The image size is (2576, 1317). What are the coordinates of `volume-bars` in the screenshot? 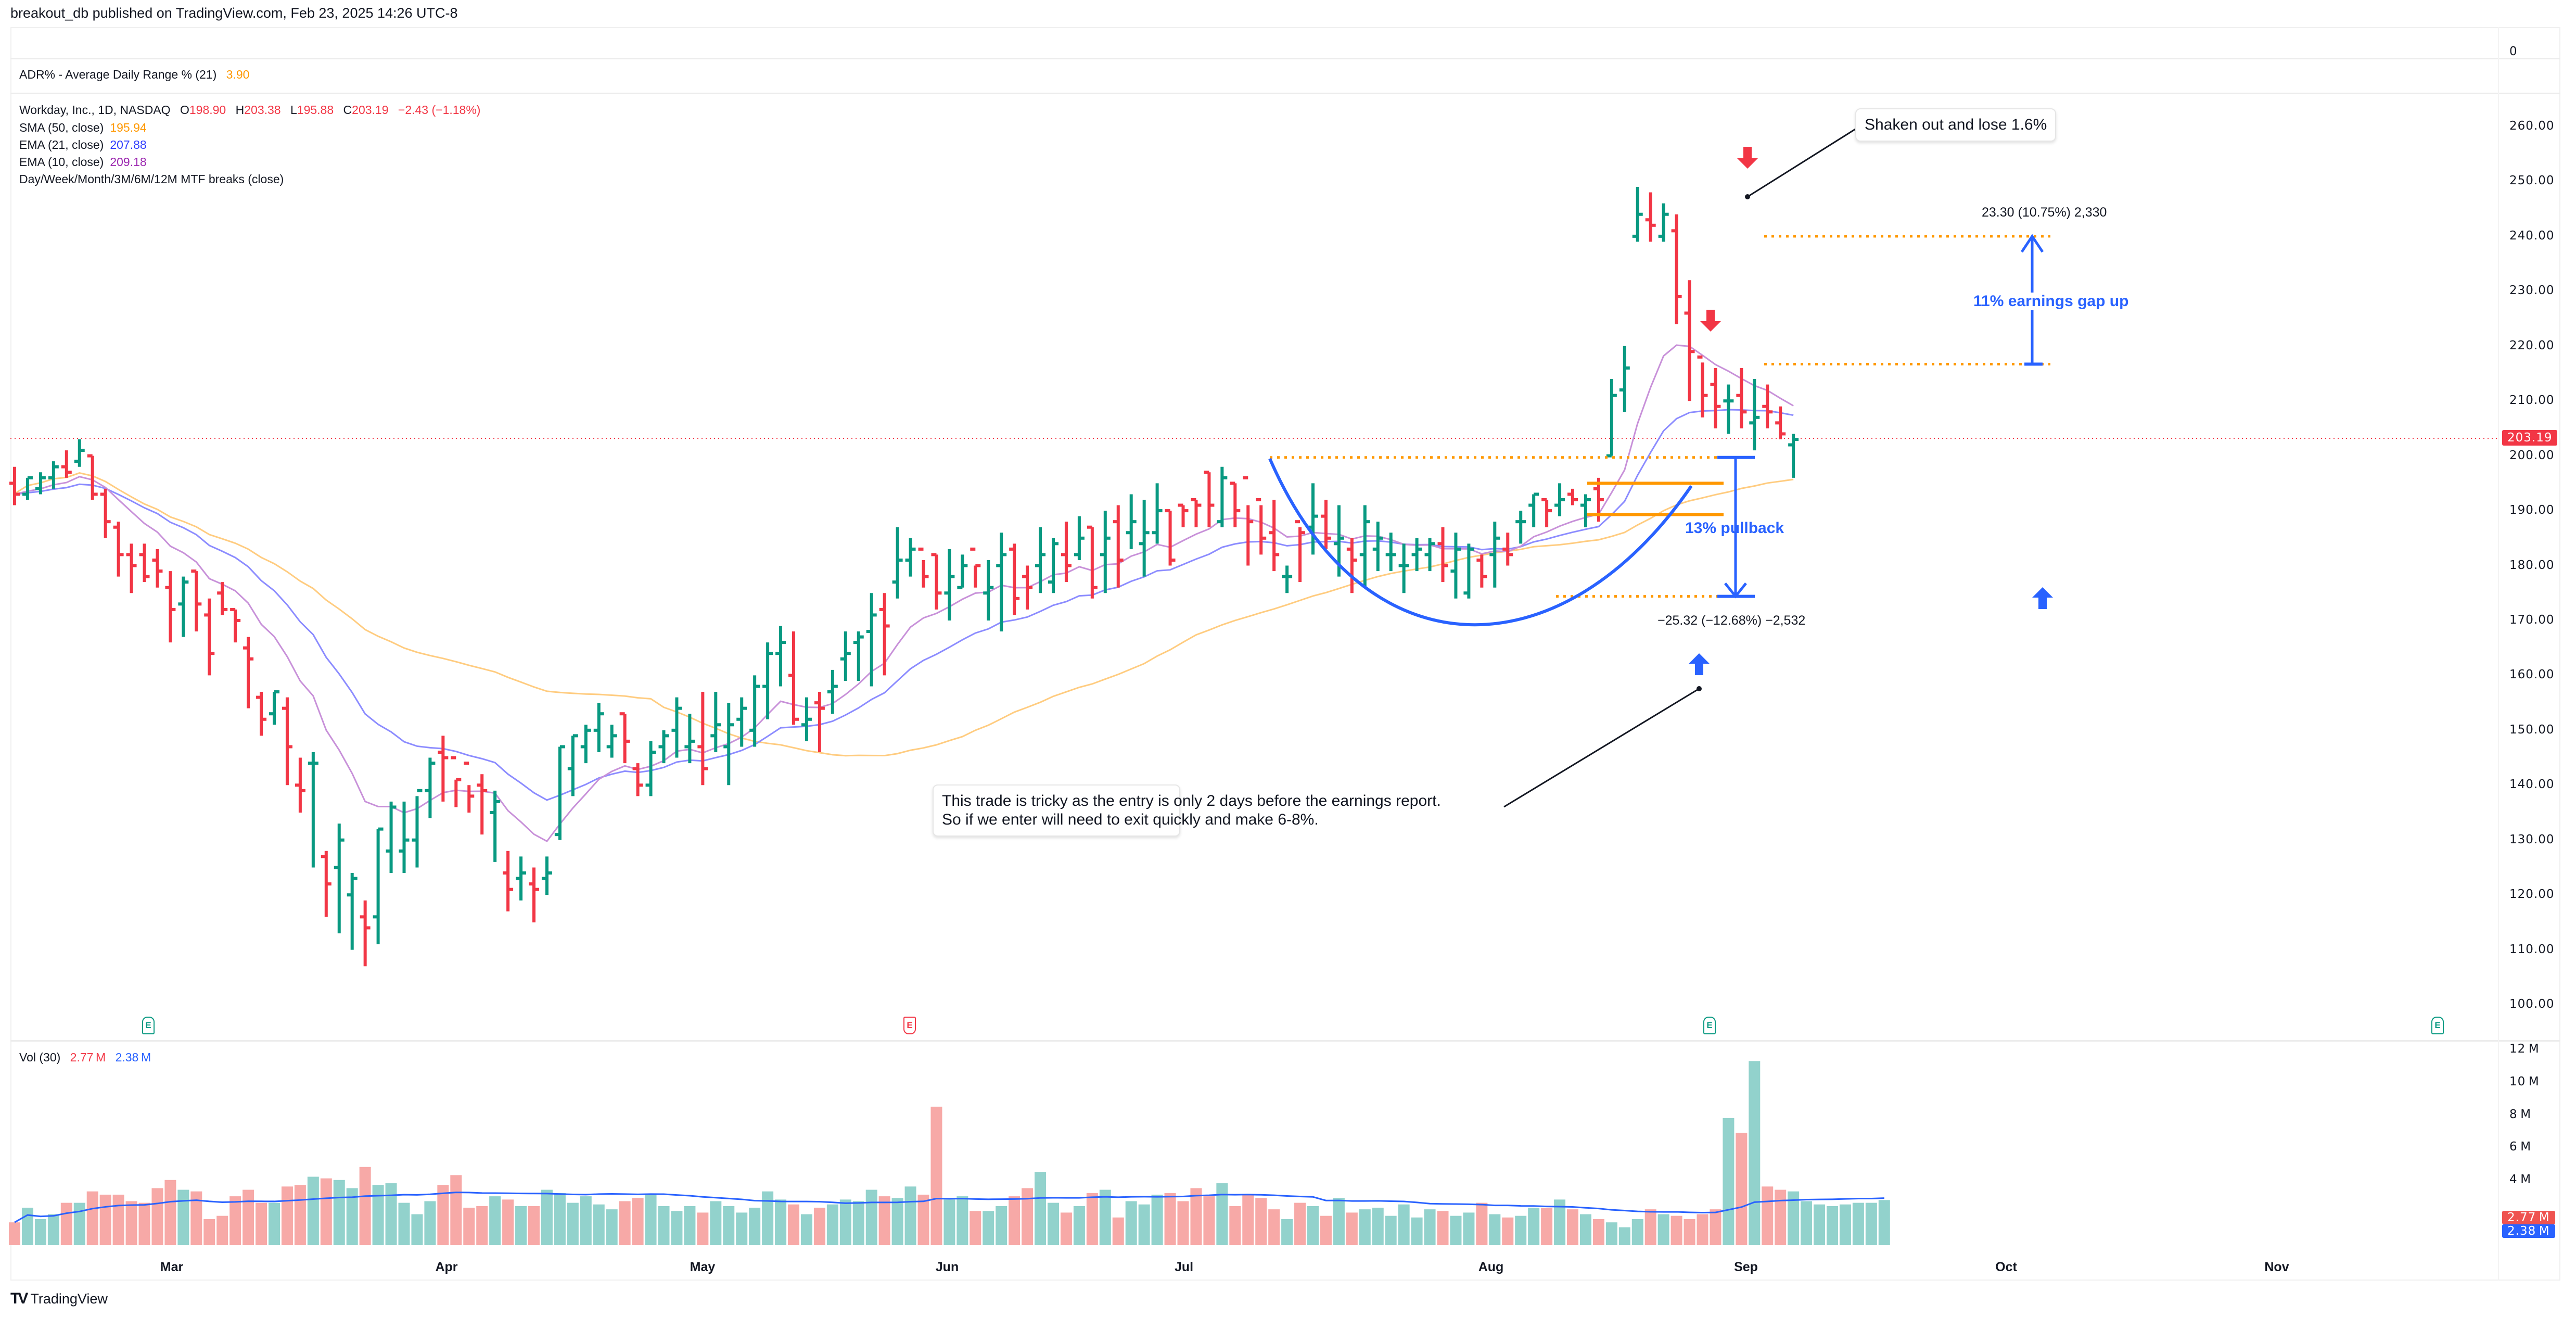 It's located at (949, 1153).